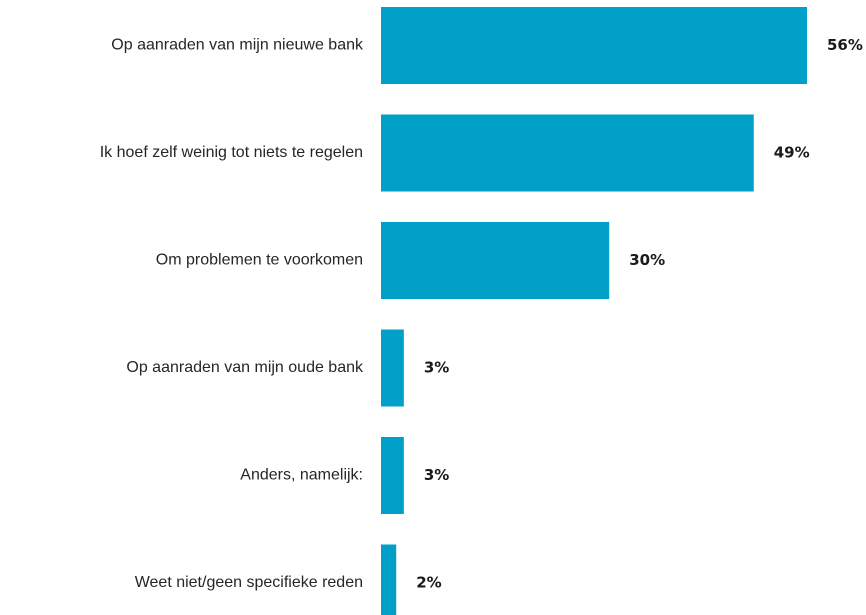 The image size is (866, 615). I want to click on value-label: 56%, so click(845, 45).